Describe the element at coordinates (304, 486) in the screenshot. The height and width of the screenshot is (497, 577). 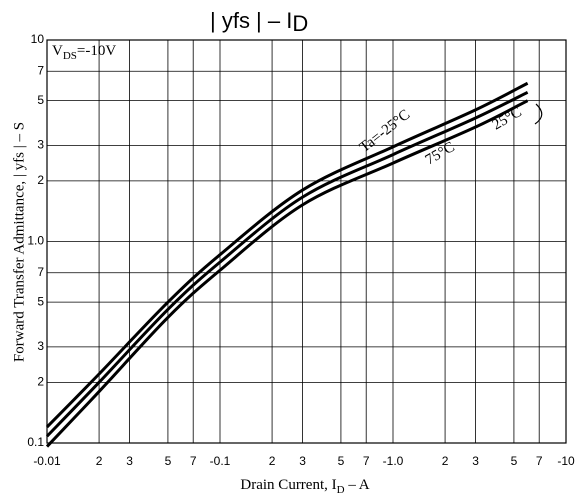
I see `x-axis-label: Drain Current, ID – A` at that location.